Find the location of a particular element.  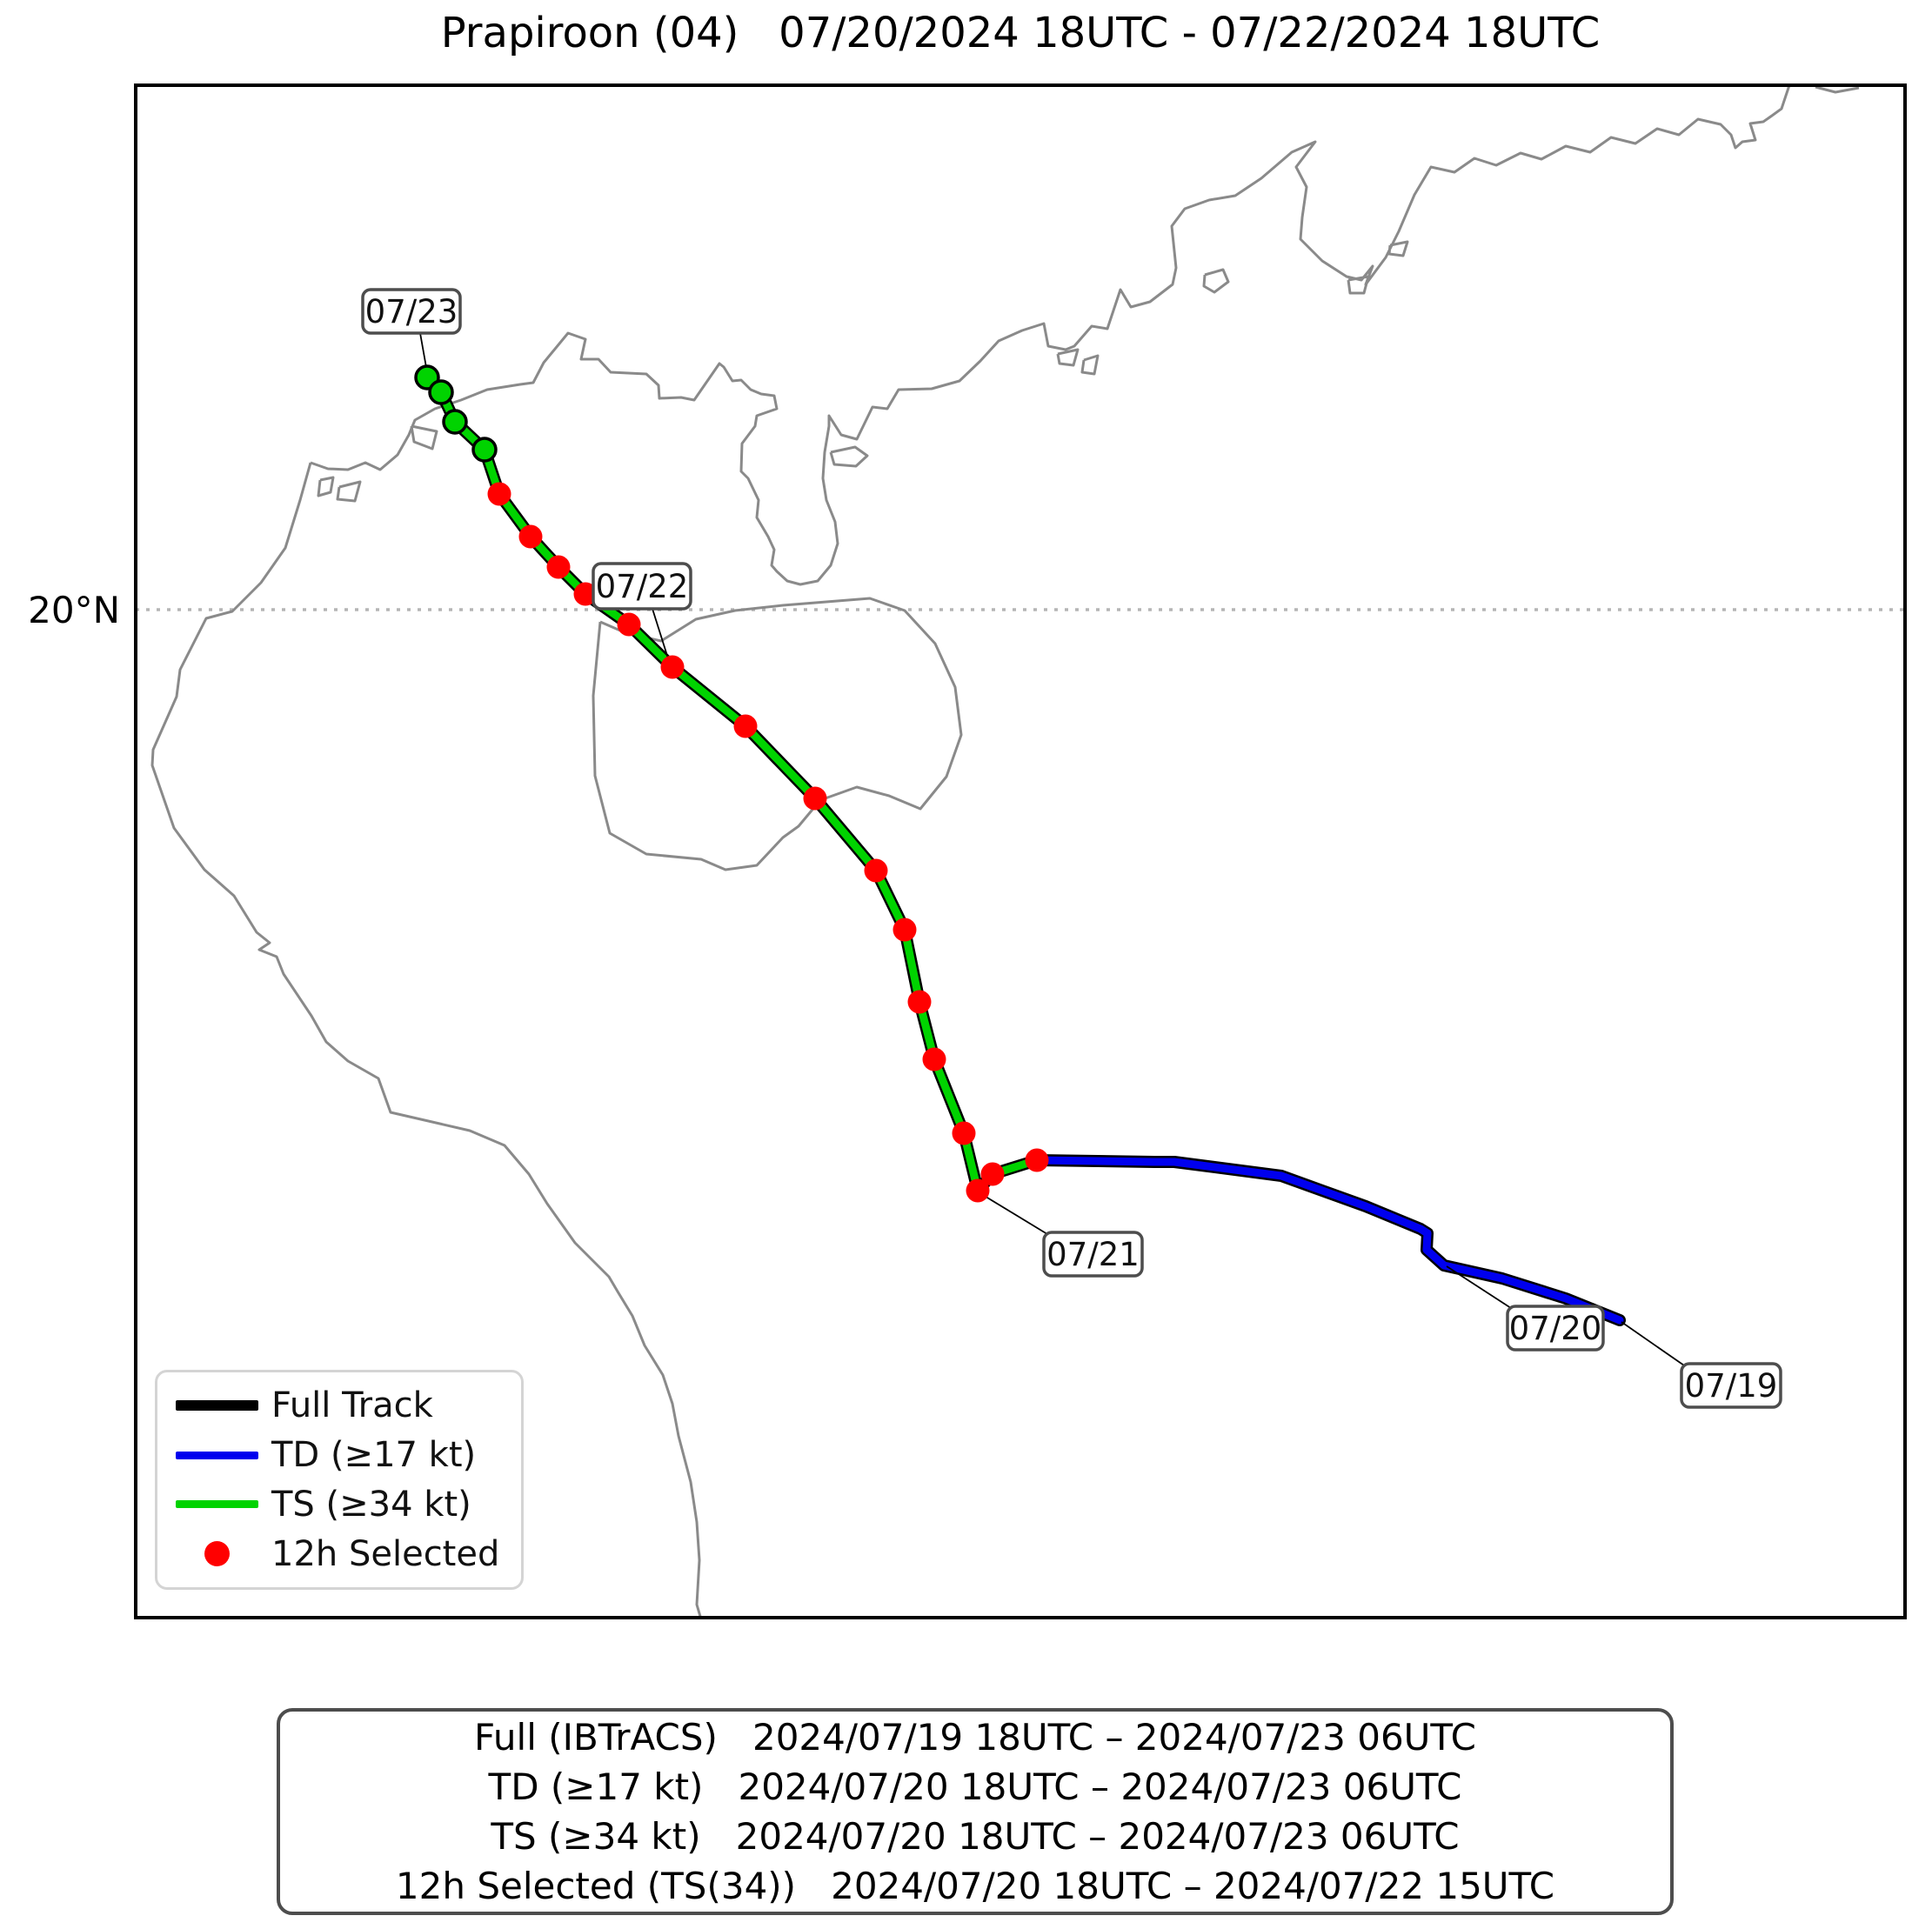

date-label-text: 07/20 is located at coordinates (1555, 1328).